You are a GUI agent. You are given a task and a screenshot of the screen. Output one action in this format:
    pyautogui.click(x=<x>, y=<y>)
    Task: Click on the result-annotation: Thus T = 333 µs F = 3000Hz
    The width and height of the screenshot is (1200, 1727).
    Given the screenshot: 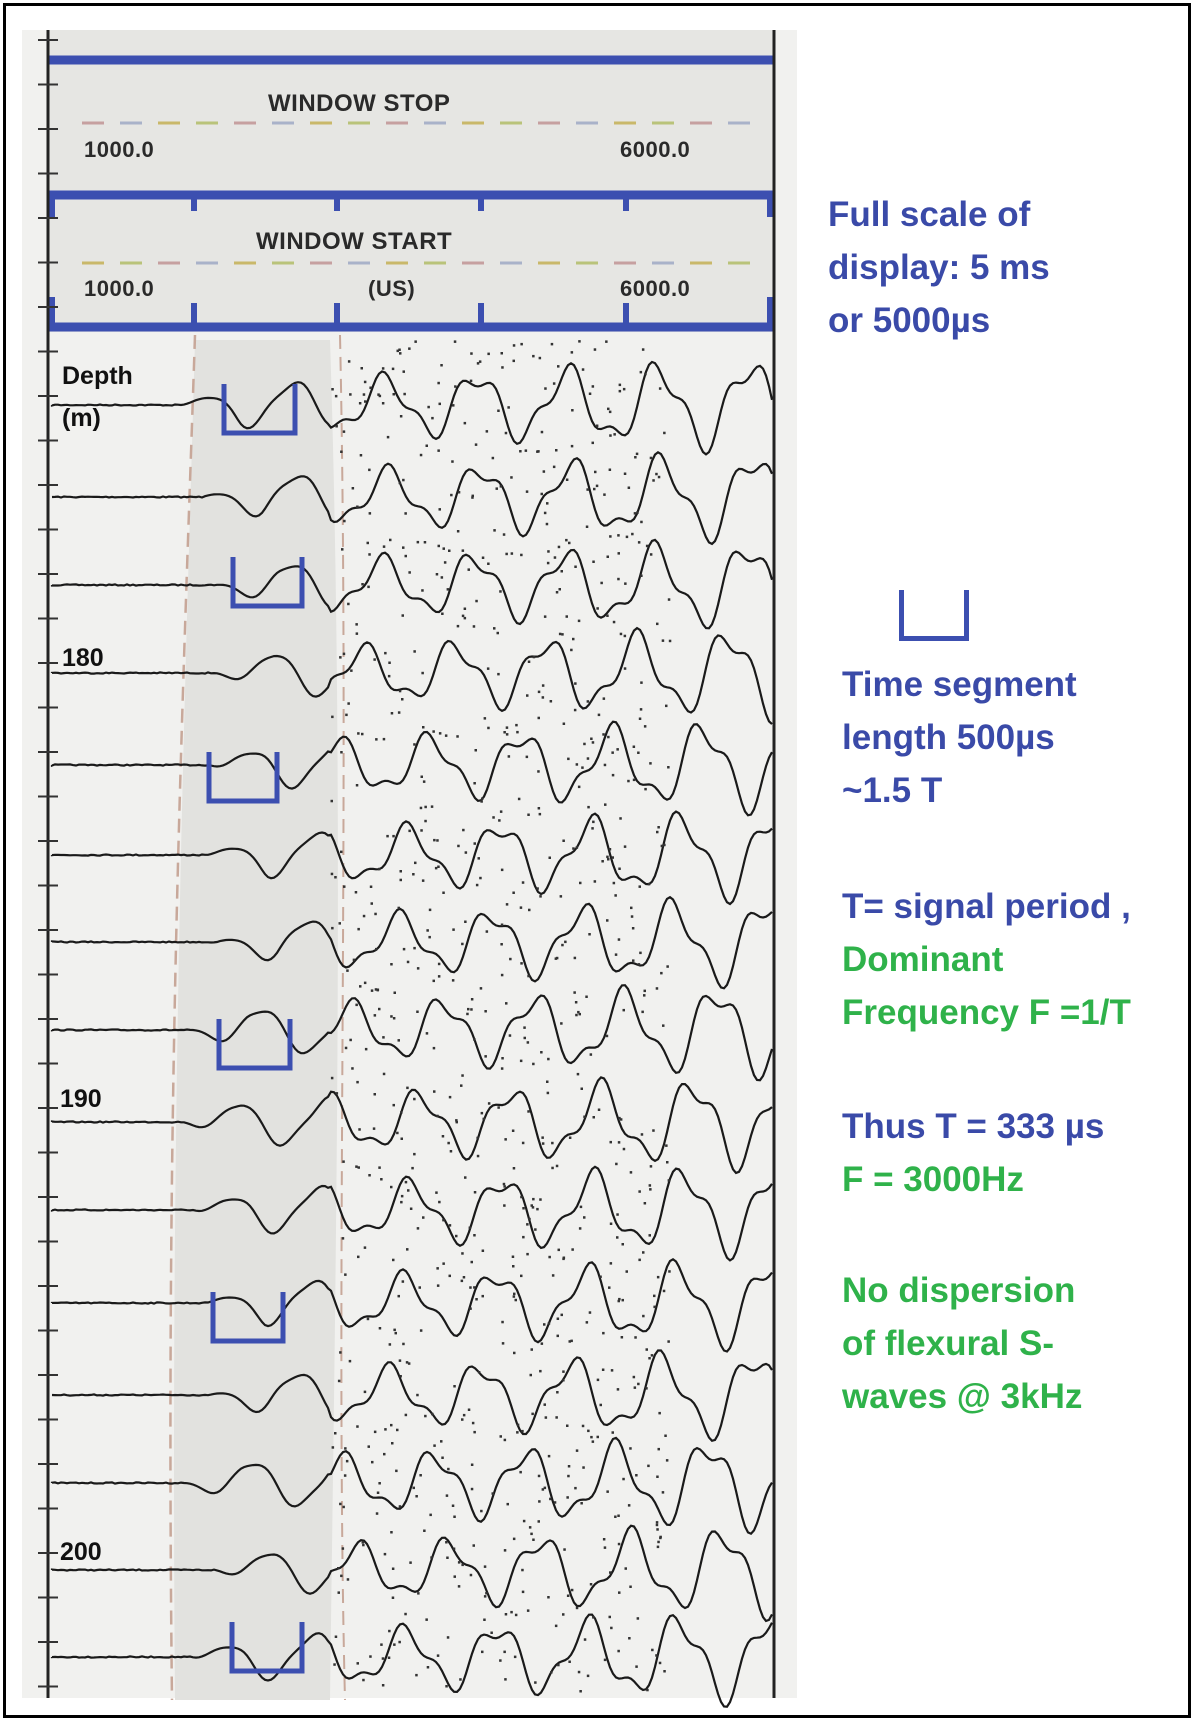 What is the action you would take?
    pyautogui.click(x=973, y=1153)
    